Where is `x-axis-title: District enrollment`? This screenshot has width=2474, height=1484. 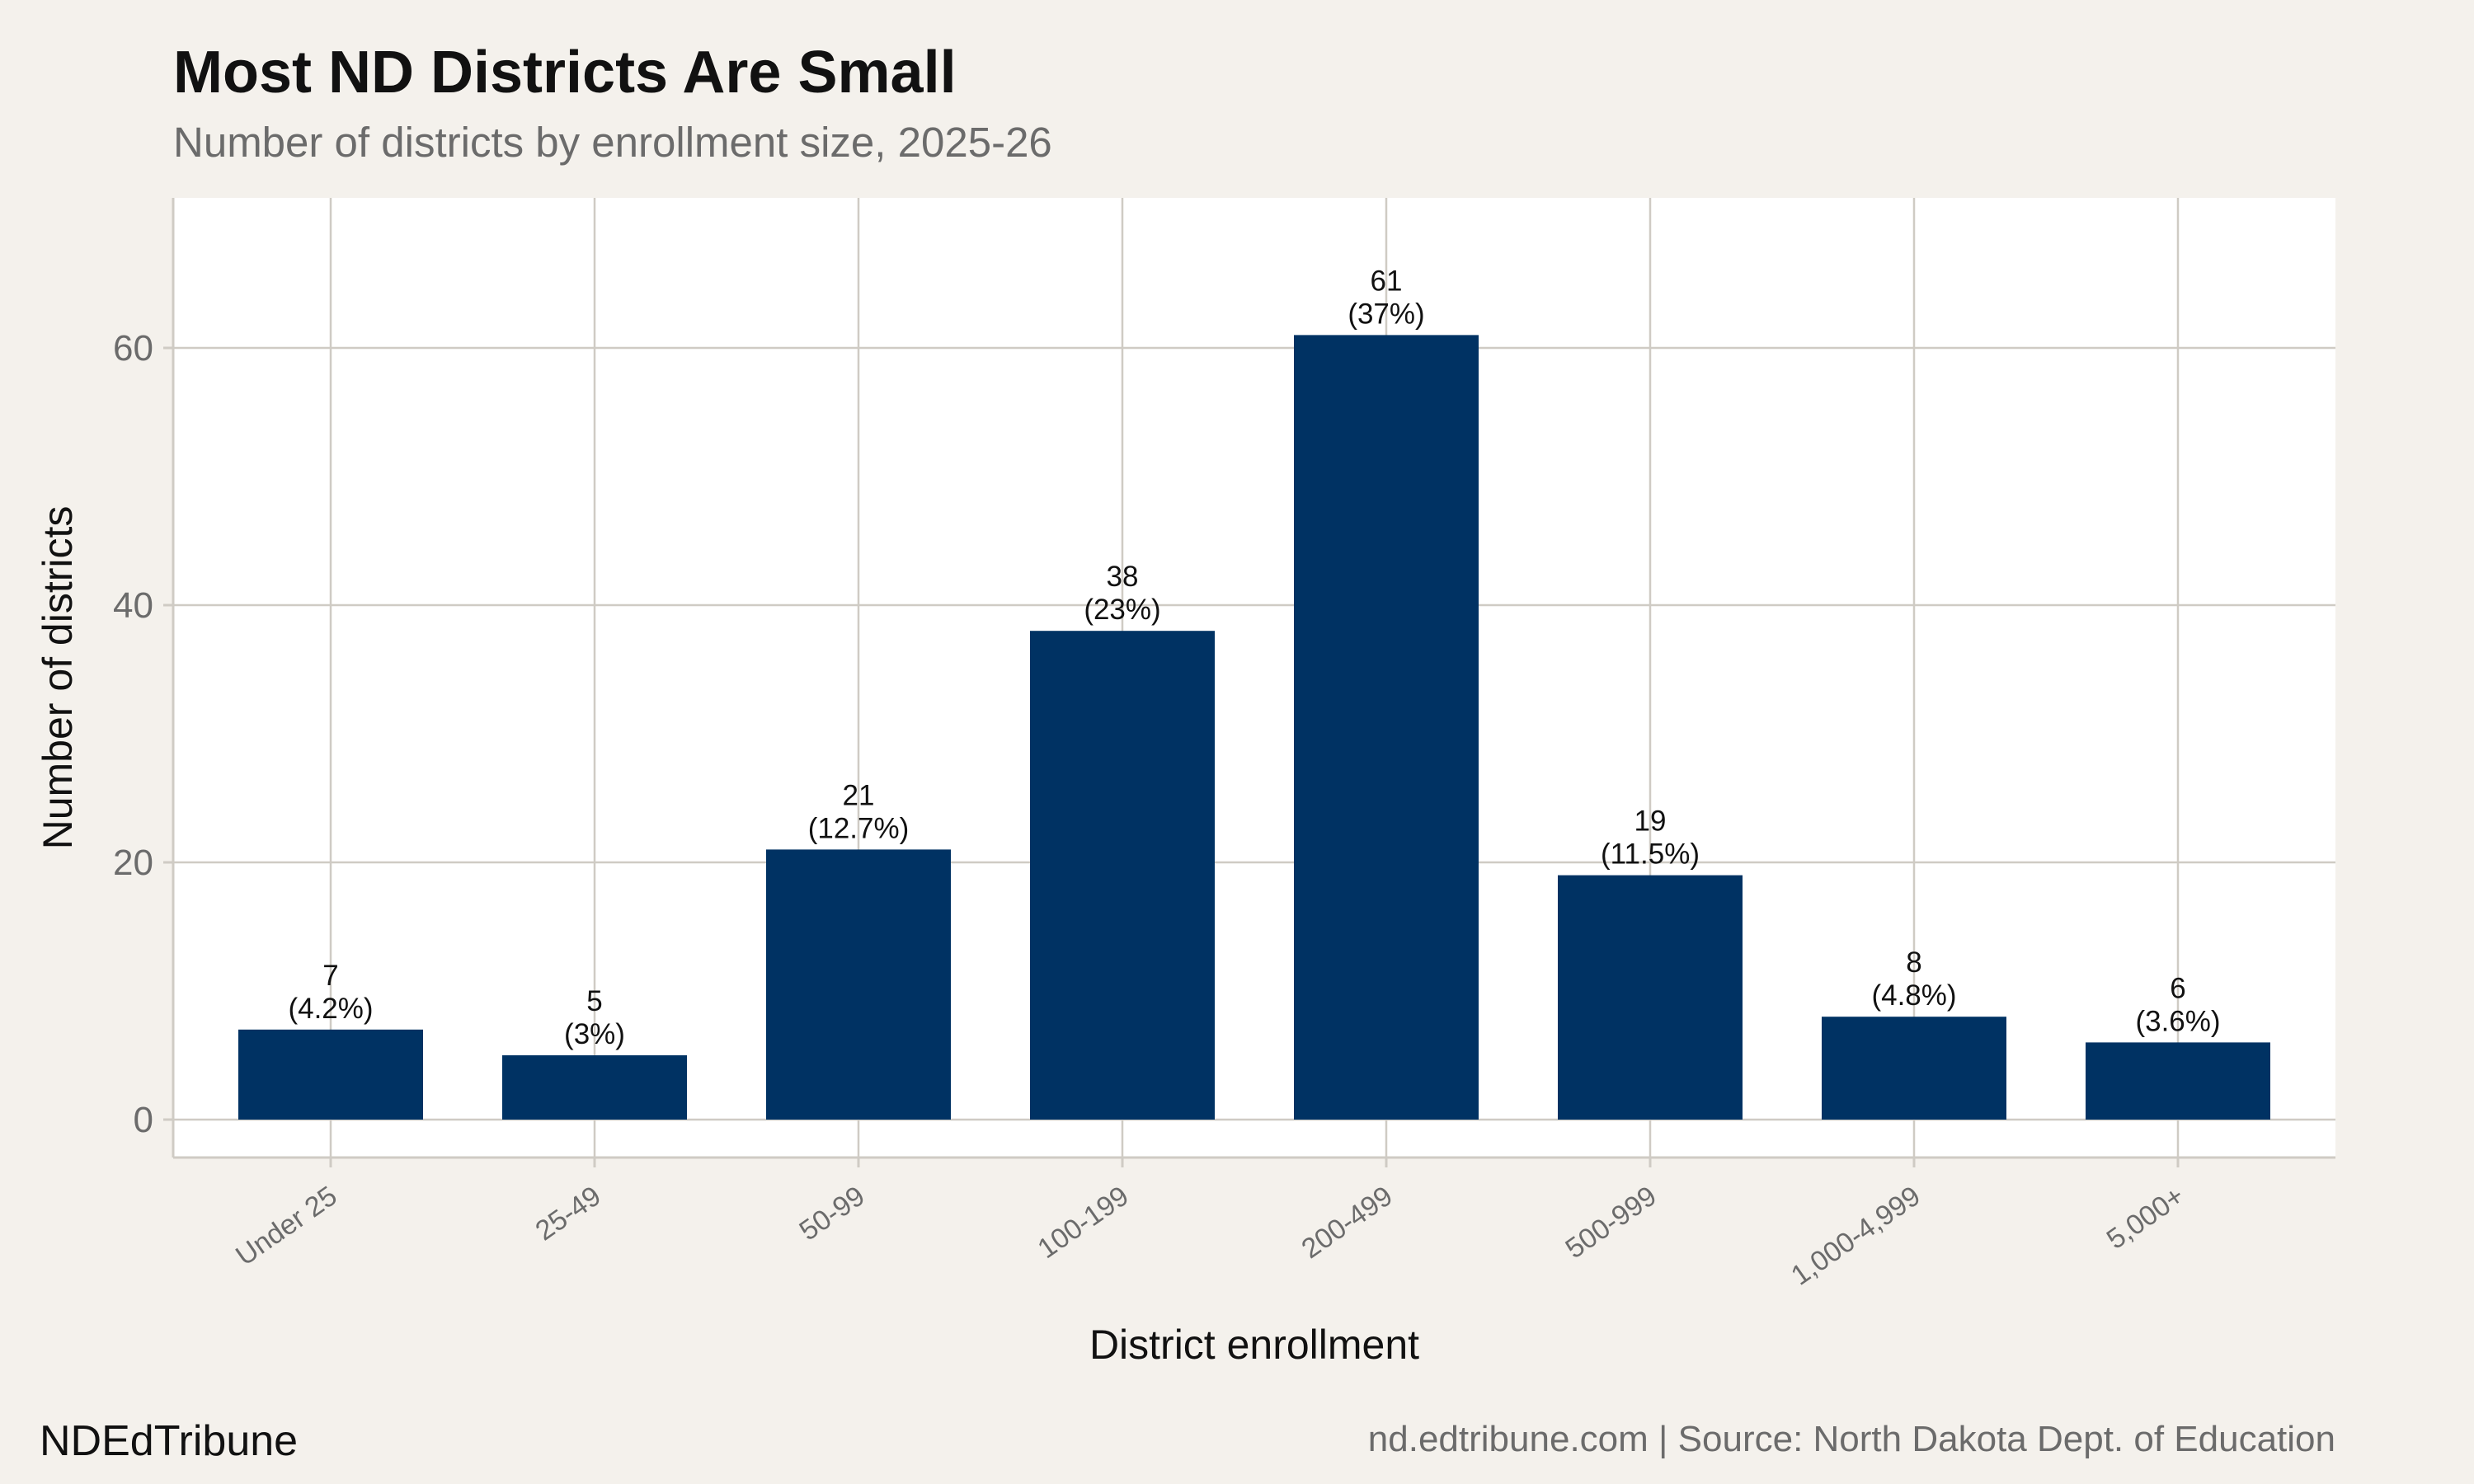
x-axis-title: District enrollment is located at coordinates (1254, 1345).